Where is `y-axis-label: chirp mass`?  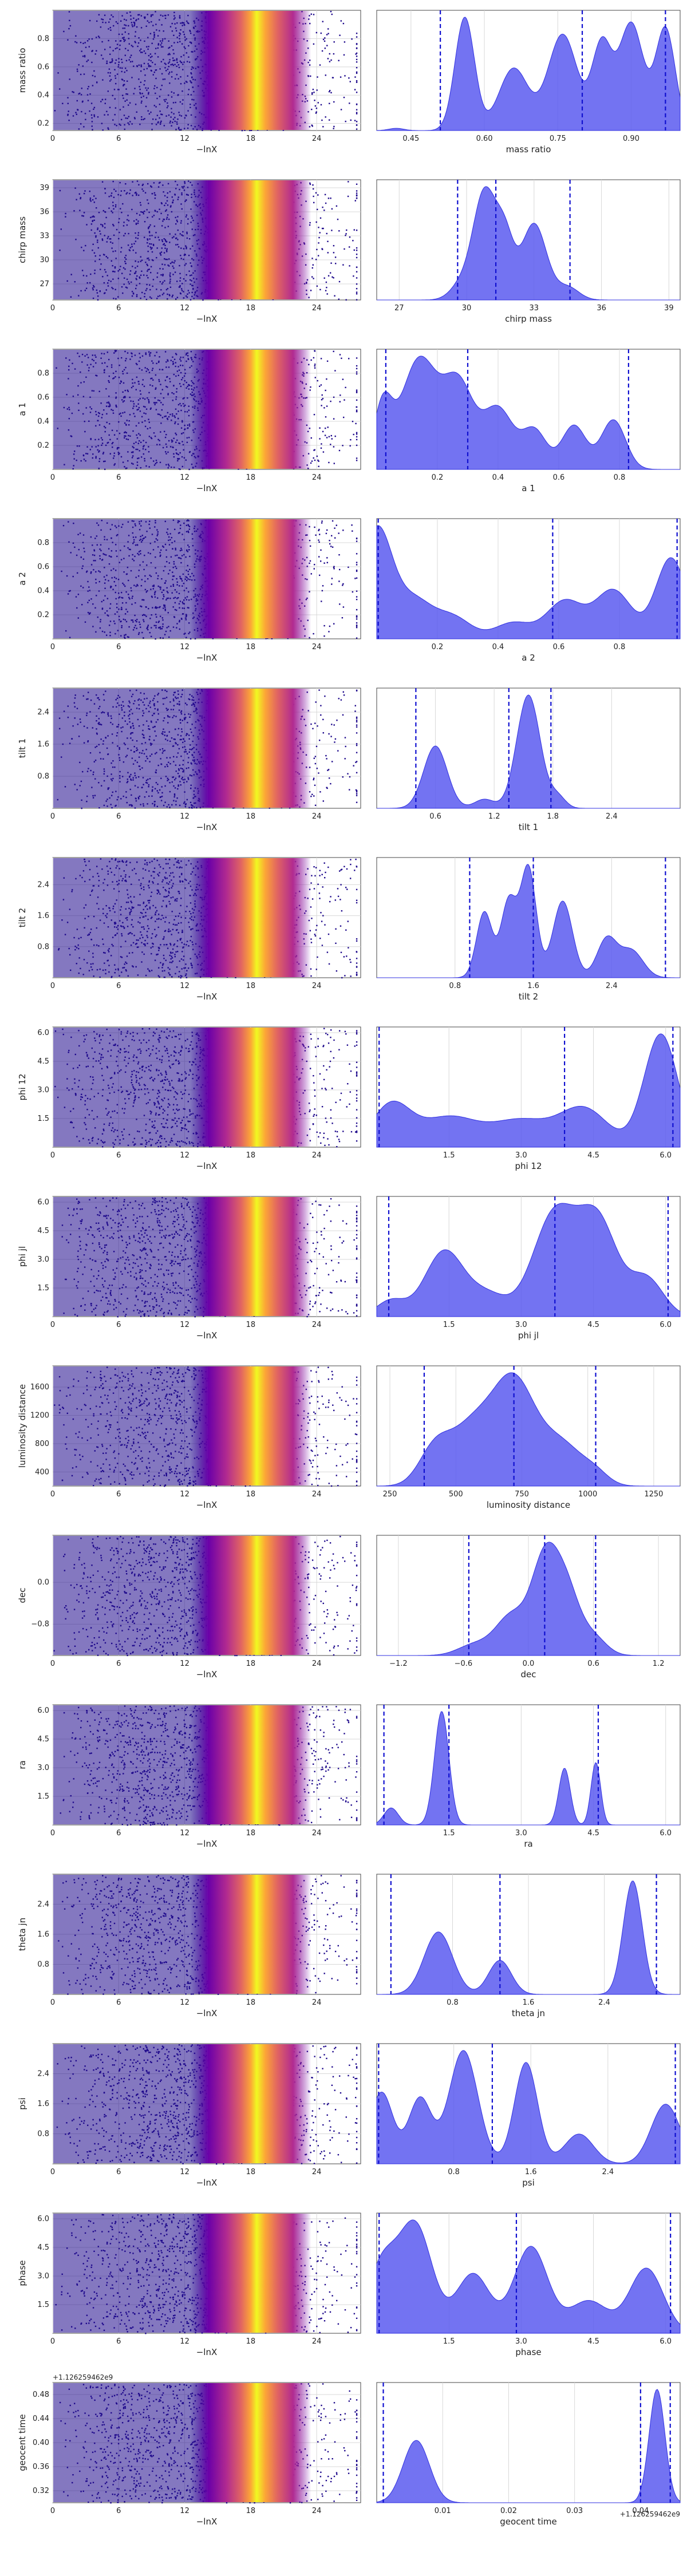 y-axis-label: chirp mass is located at coordinates (22, 239).